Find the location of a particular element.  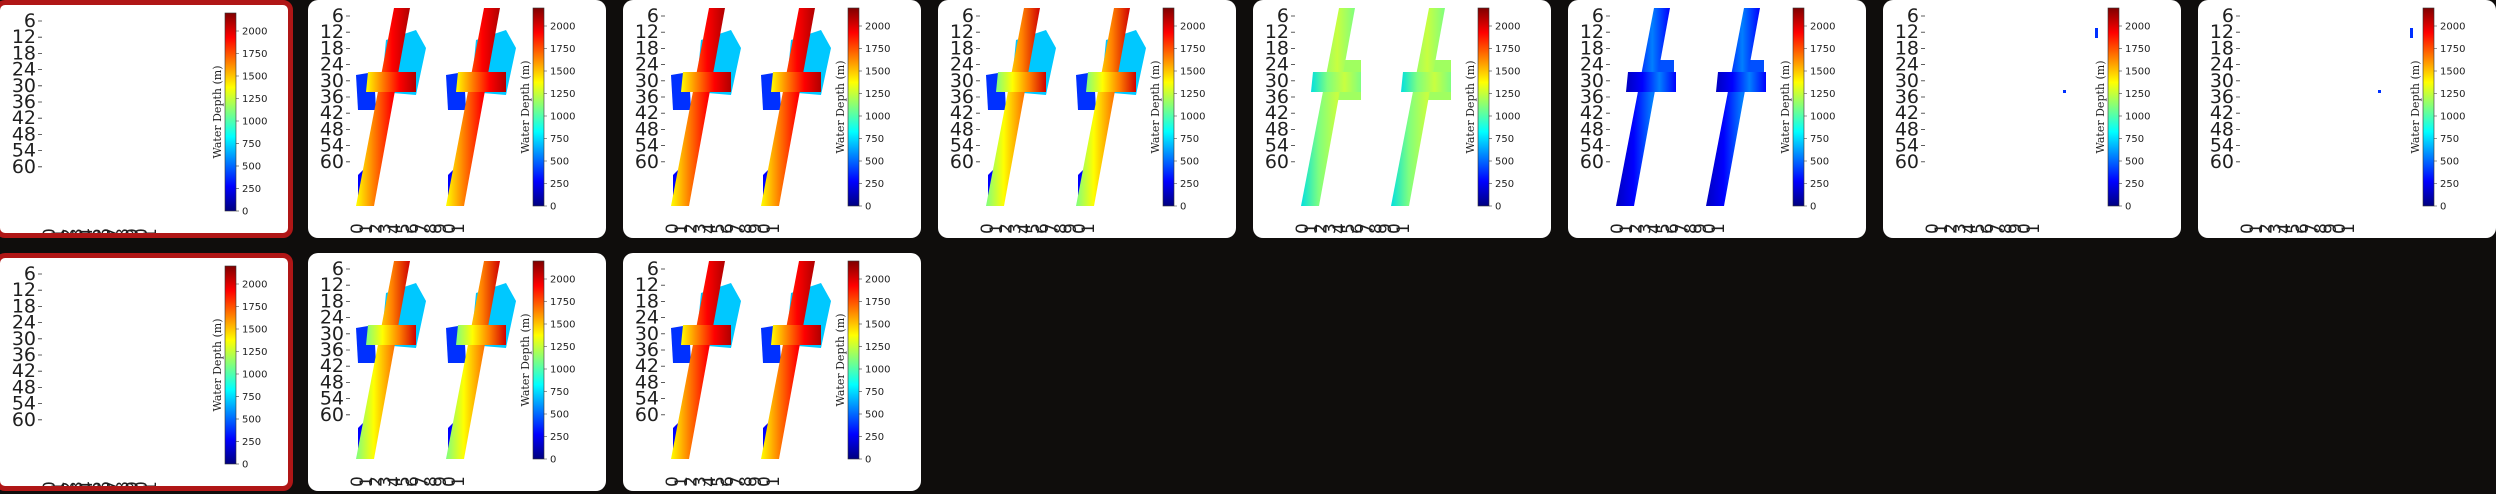

x-tick-label: 0 is located at coordinates (50, 233).